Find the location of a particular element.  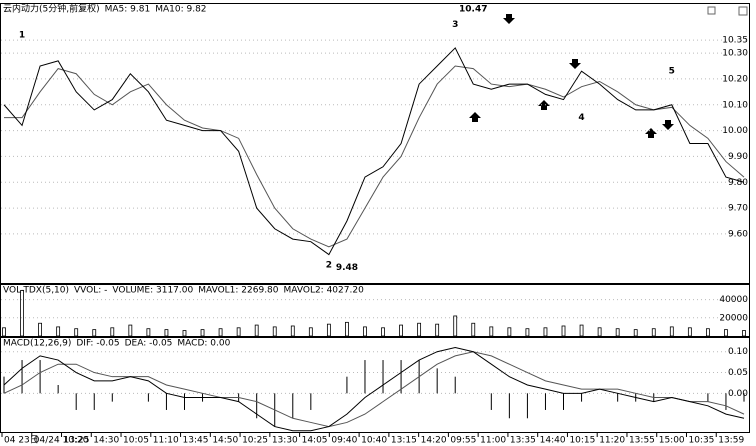

header-text: DEA: -0.05 is located at coordinates (149, 344).